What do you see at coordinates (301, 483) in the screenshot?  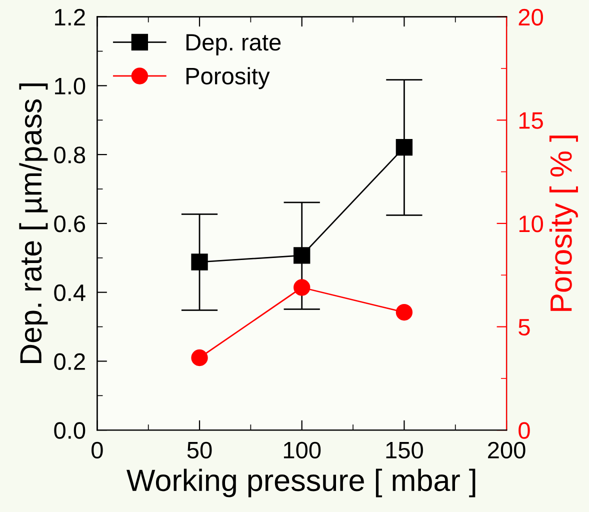 I see `x-axis-title: Working pressure [ mbar ]` at bounding box center [301, 483].